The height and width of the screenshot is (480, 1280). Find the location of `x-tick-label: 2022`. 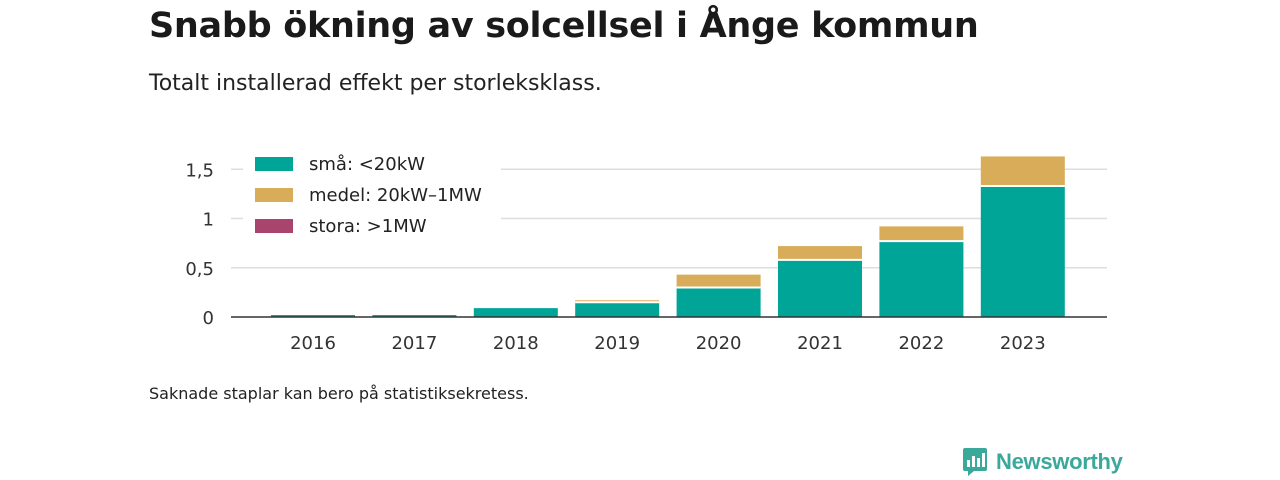

x-tick-label: 2022 is located at coordinates (921, 343).